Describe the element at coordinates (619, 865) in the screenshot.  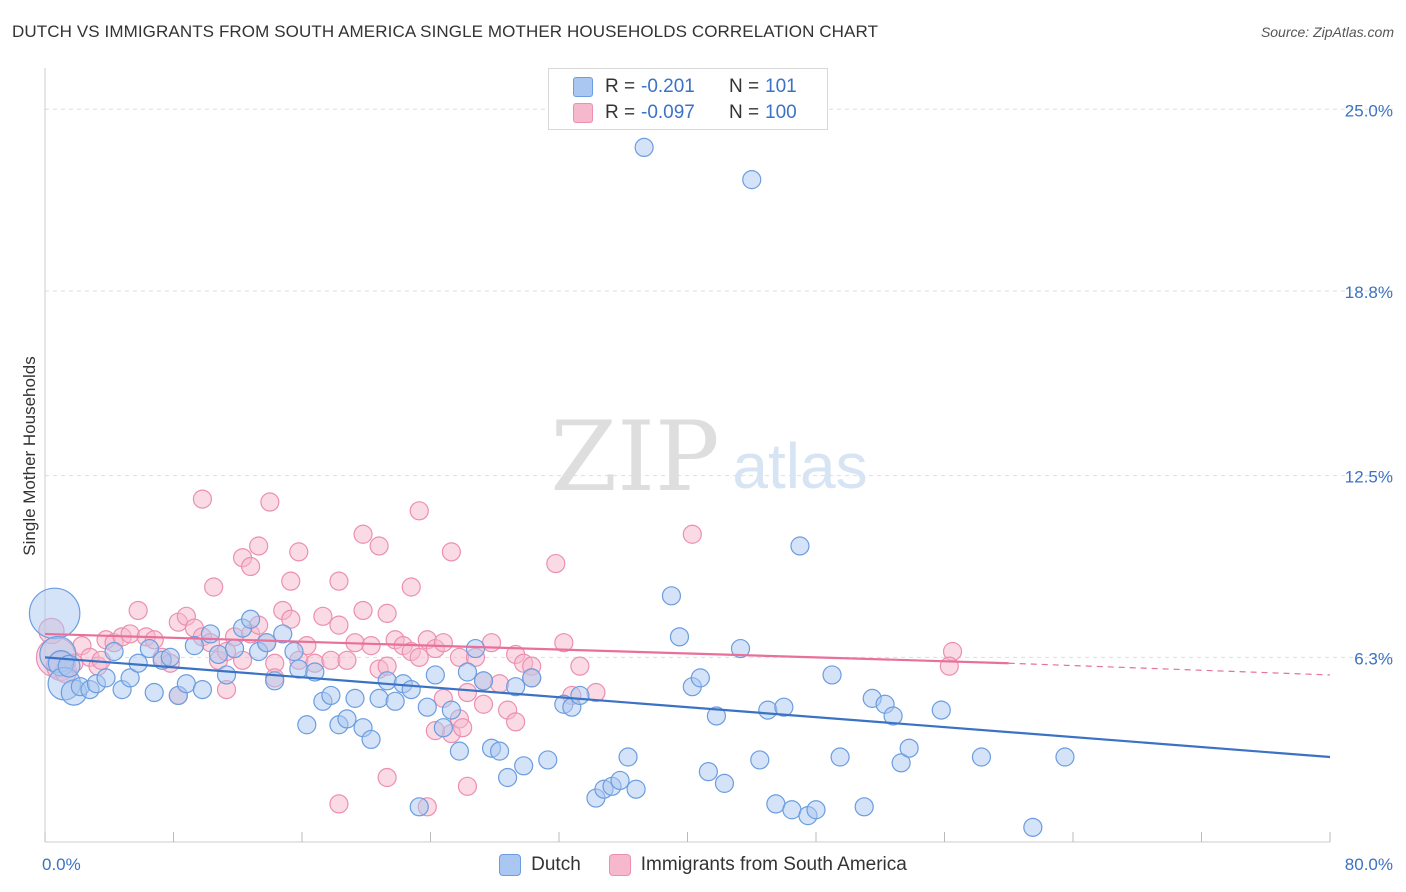
I see `immigrants-swatch` at that location.